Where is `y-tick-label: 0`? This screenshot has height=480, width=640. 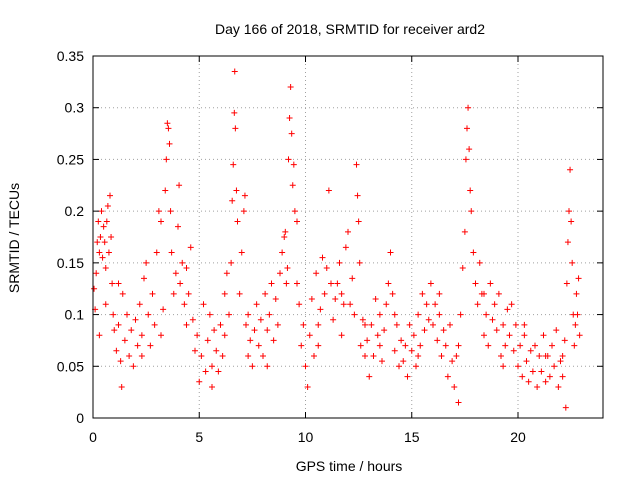 y-tick-label: 0 is located at coordinates (80, 418).